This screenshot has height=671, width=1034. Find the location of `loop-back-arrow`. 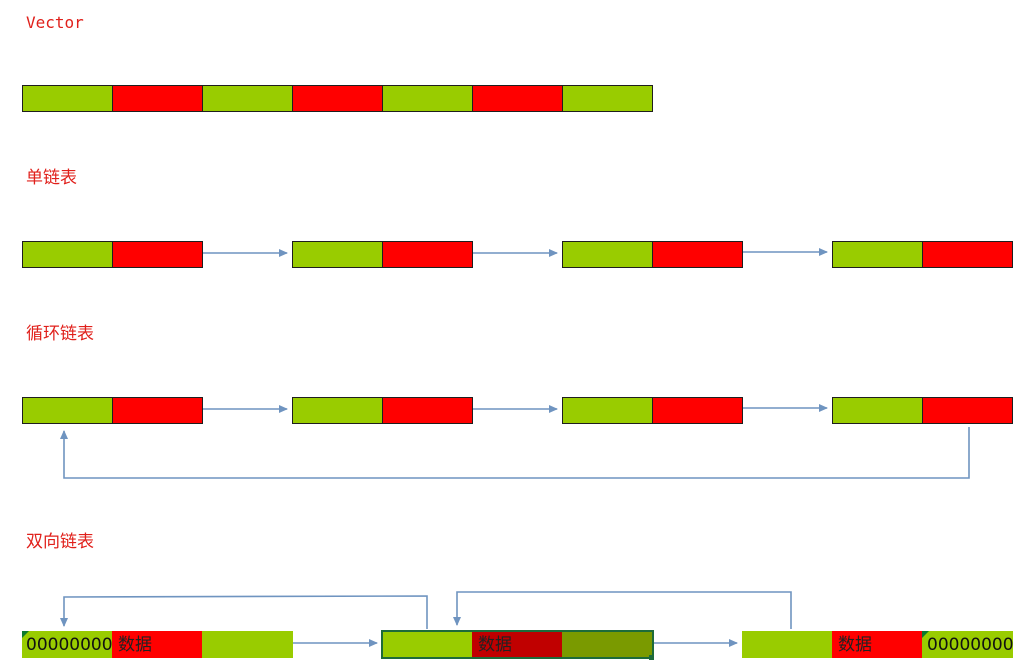

loop-back-arrow is located at coordinates (515, 453).